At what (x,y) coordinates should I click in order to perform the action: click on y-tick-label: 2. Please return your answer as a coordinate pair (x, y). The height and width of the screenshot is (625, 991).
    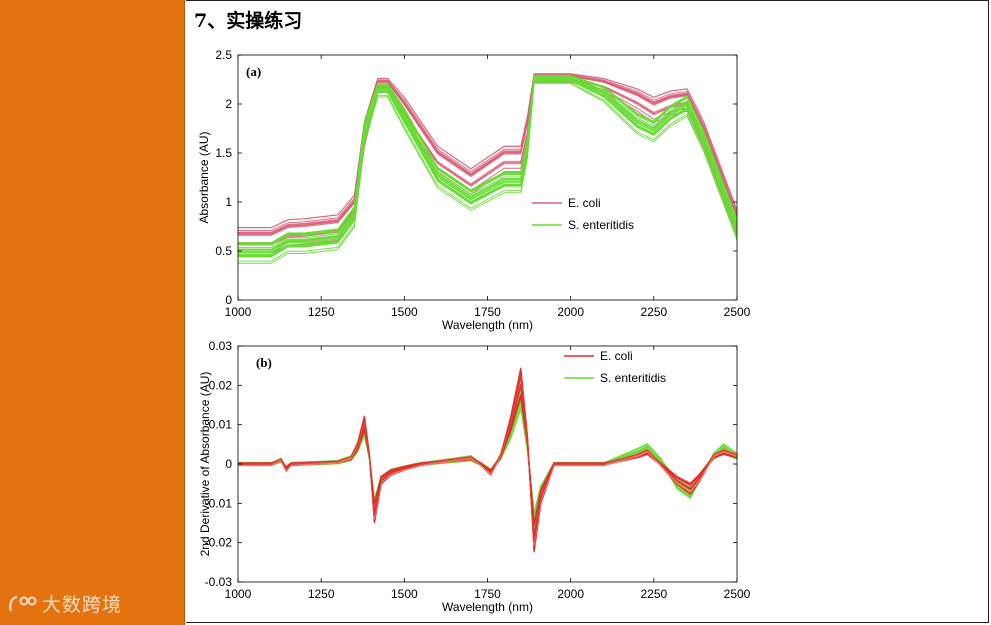
    Looking at the image, I should click on (228, 104).